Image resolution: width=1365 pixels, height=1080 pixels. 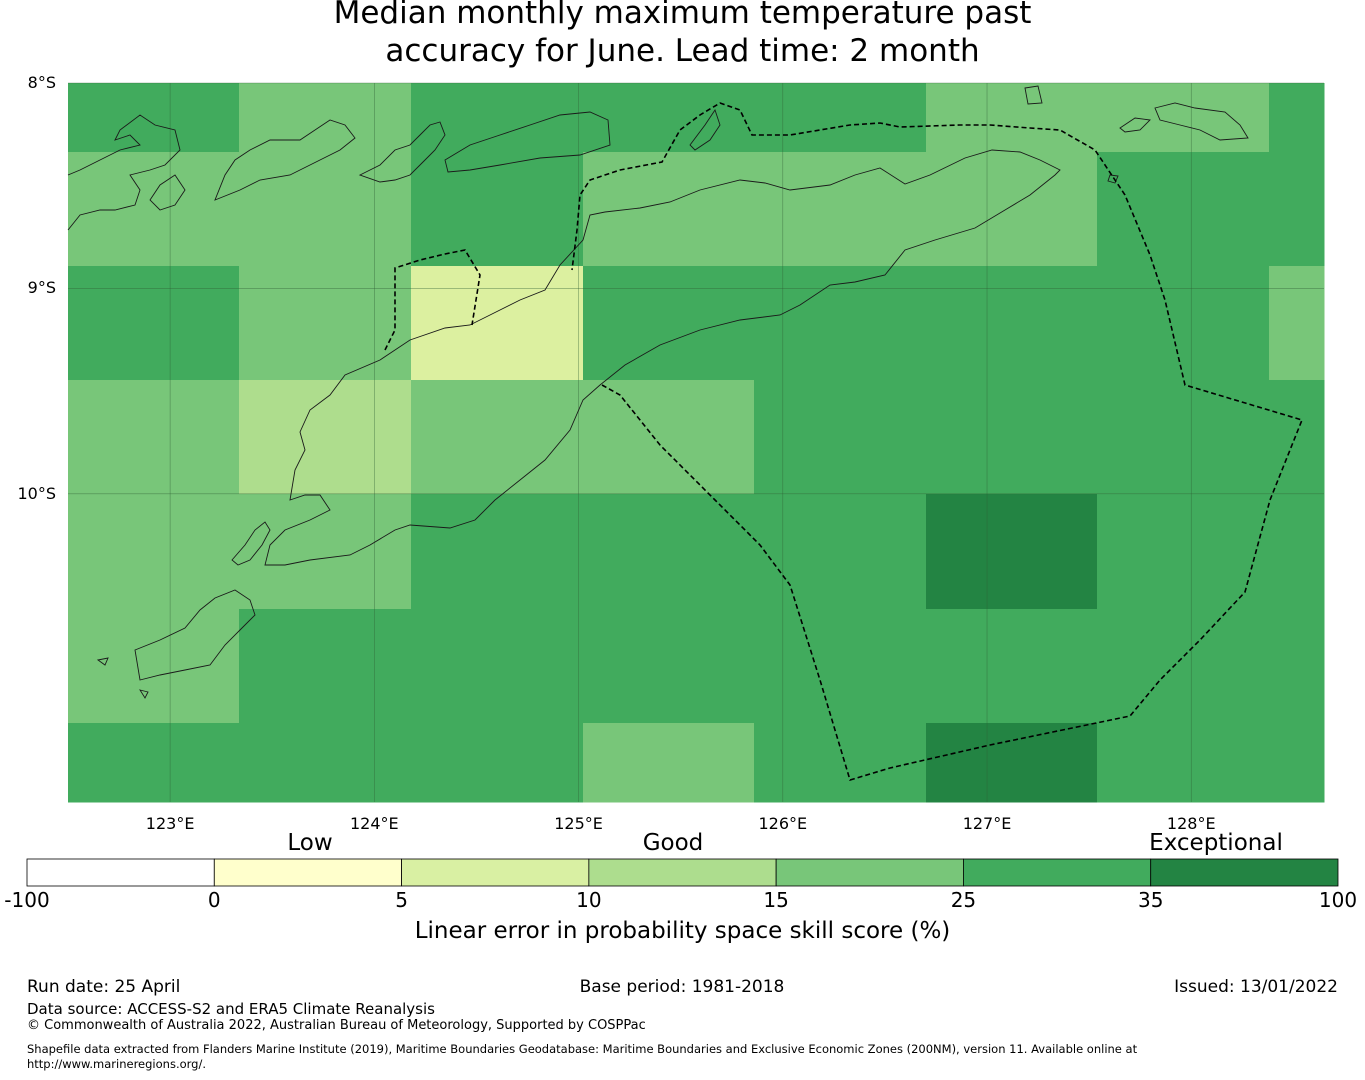 What do you see at coordinates (36, 493) in the screenshot?
I see `lat-tick-label: 10°S` at bounding box center [36, 493].